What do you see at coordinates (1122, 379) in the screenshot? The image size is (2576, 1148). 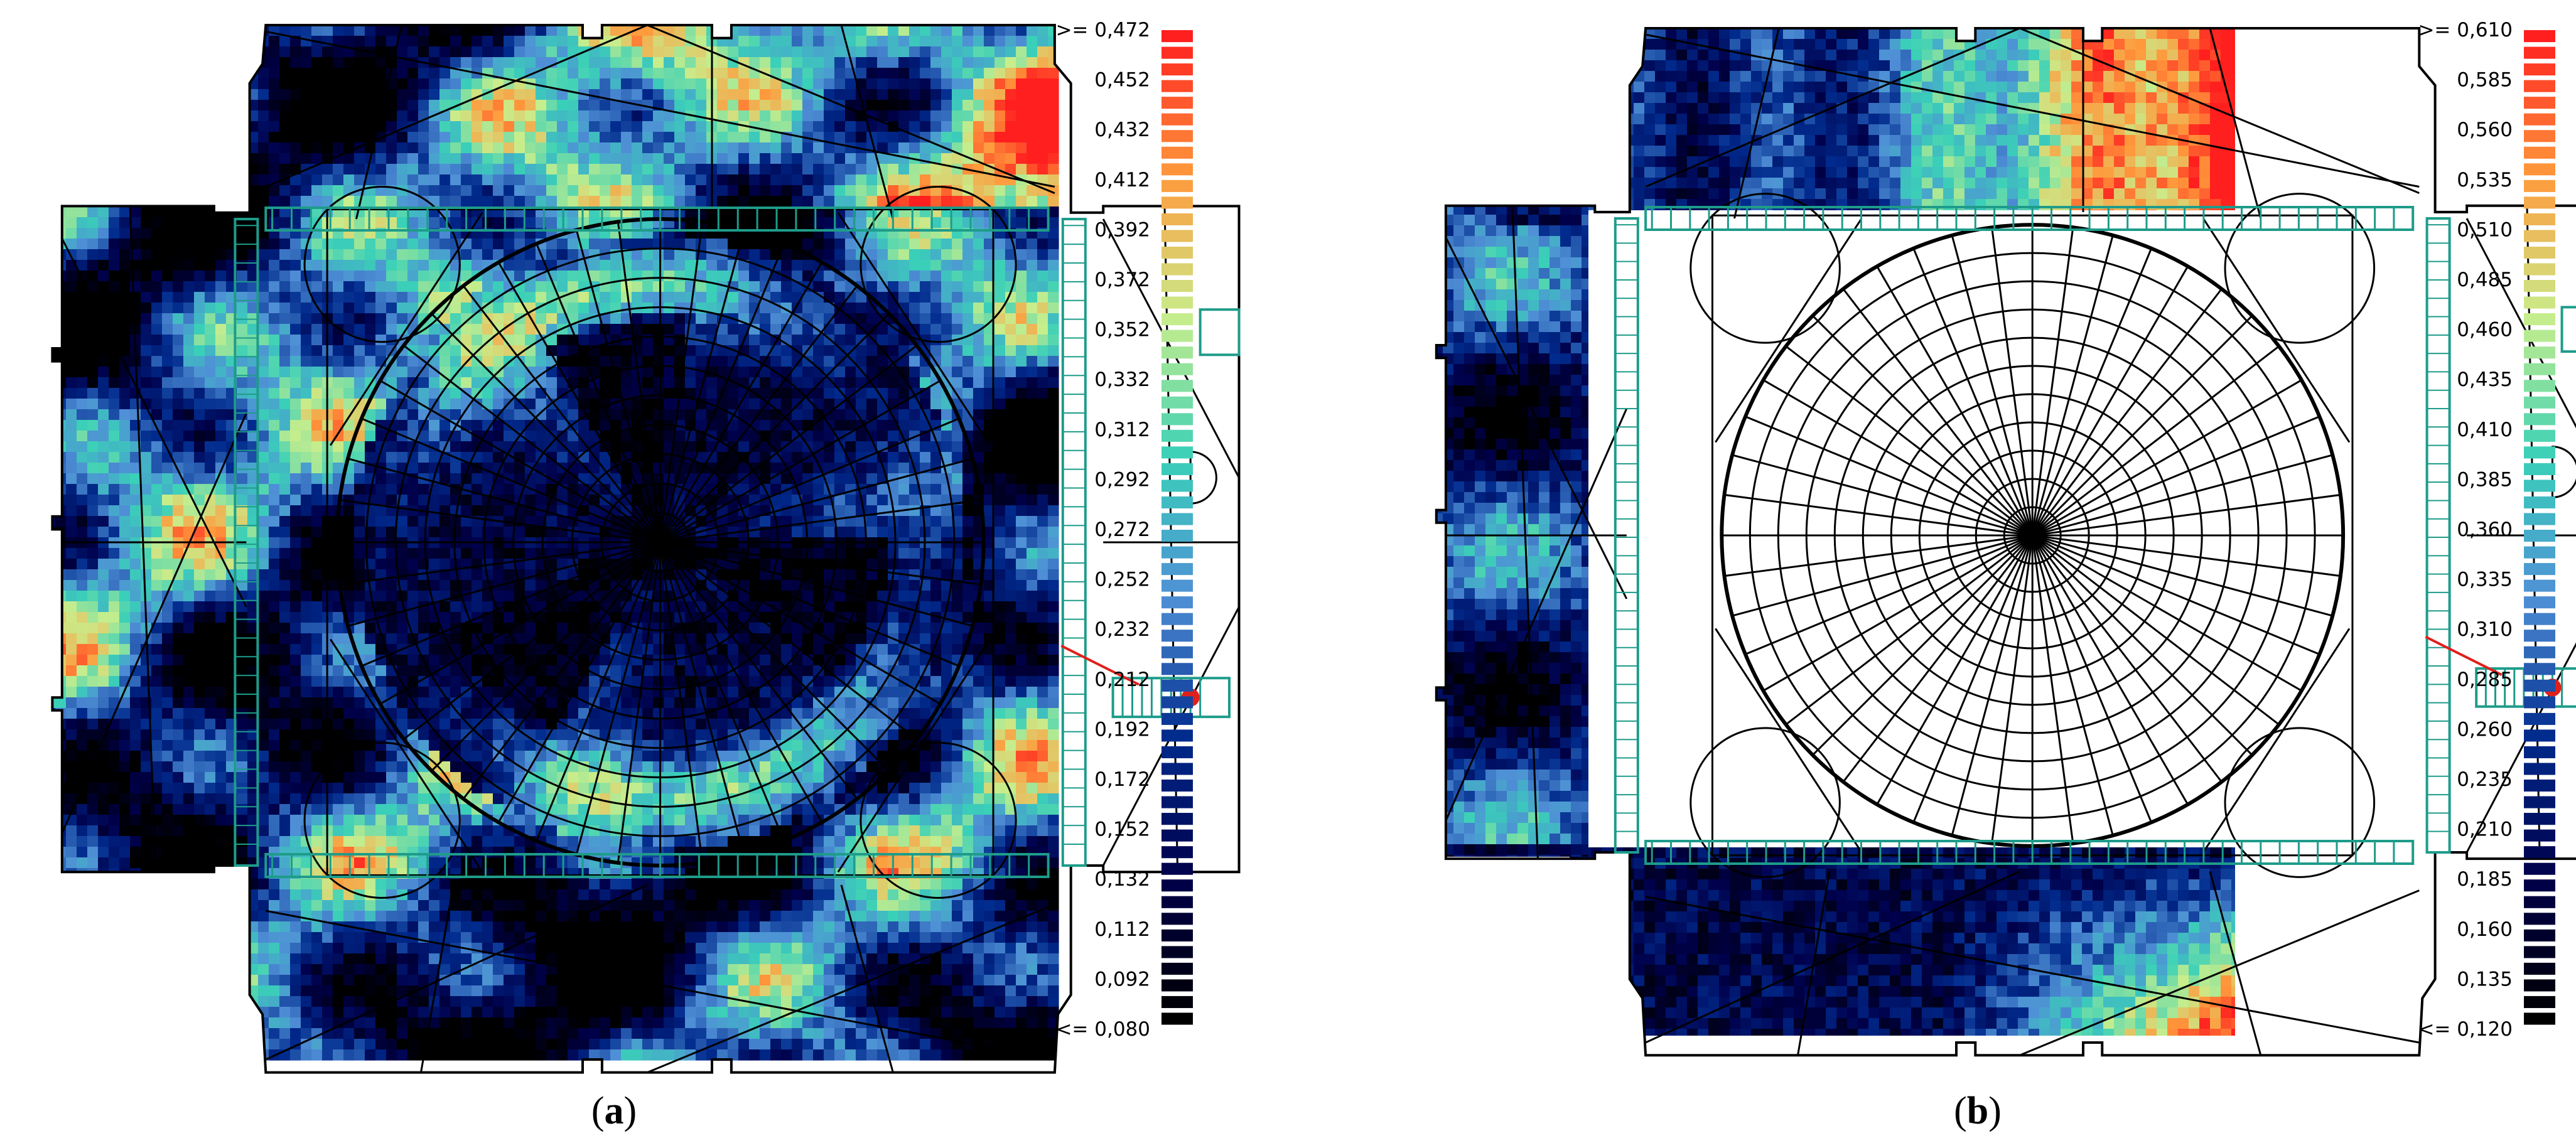 I see `colorbar-tick-label: 0,332` at bounding box center [1122, 379].